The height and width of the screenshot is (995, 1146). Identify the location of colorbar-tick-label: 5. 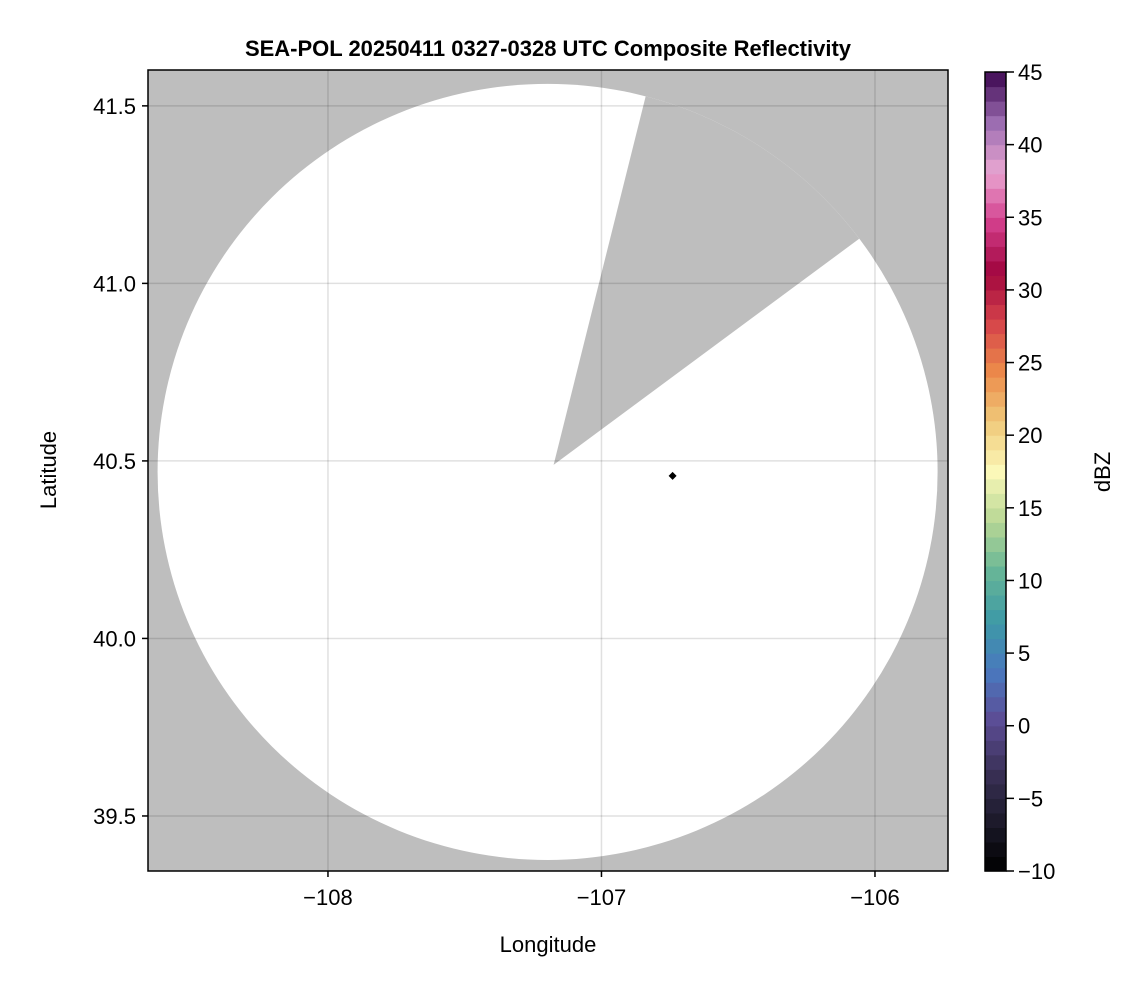
(1024, 653).